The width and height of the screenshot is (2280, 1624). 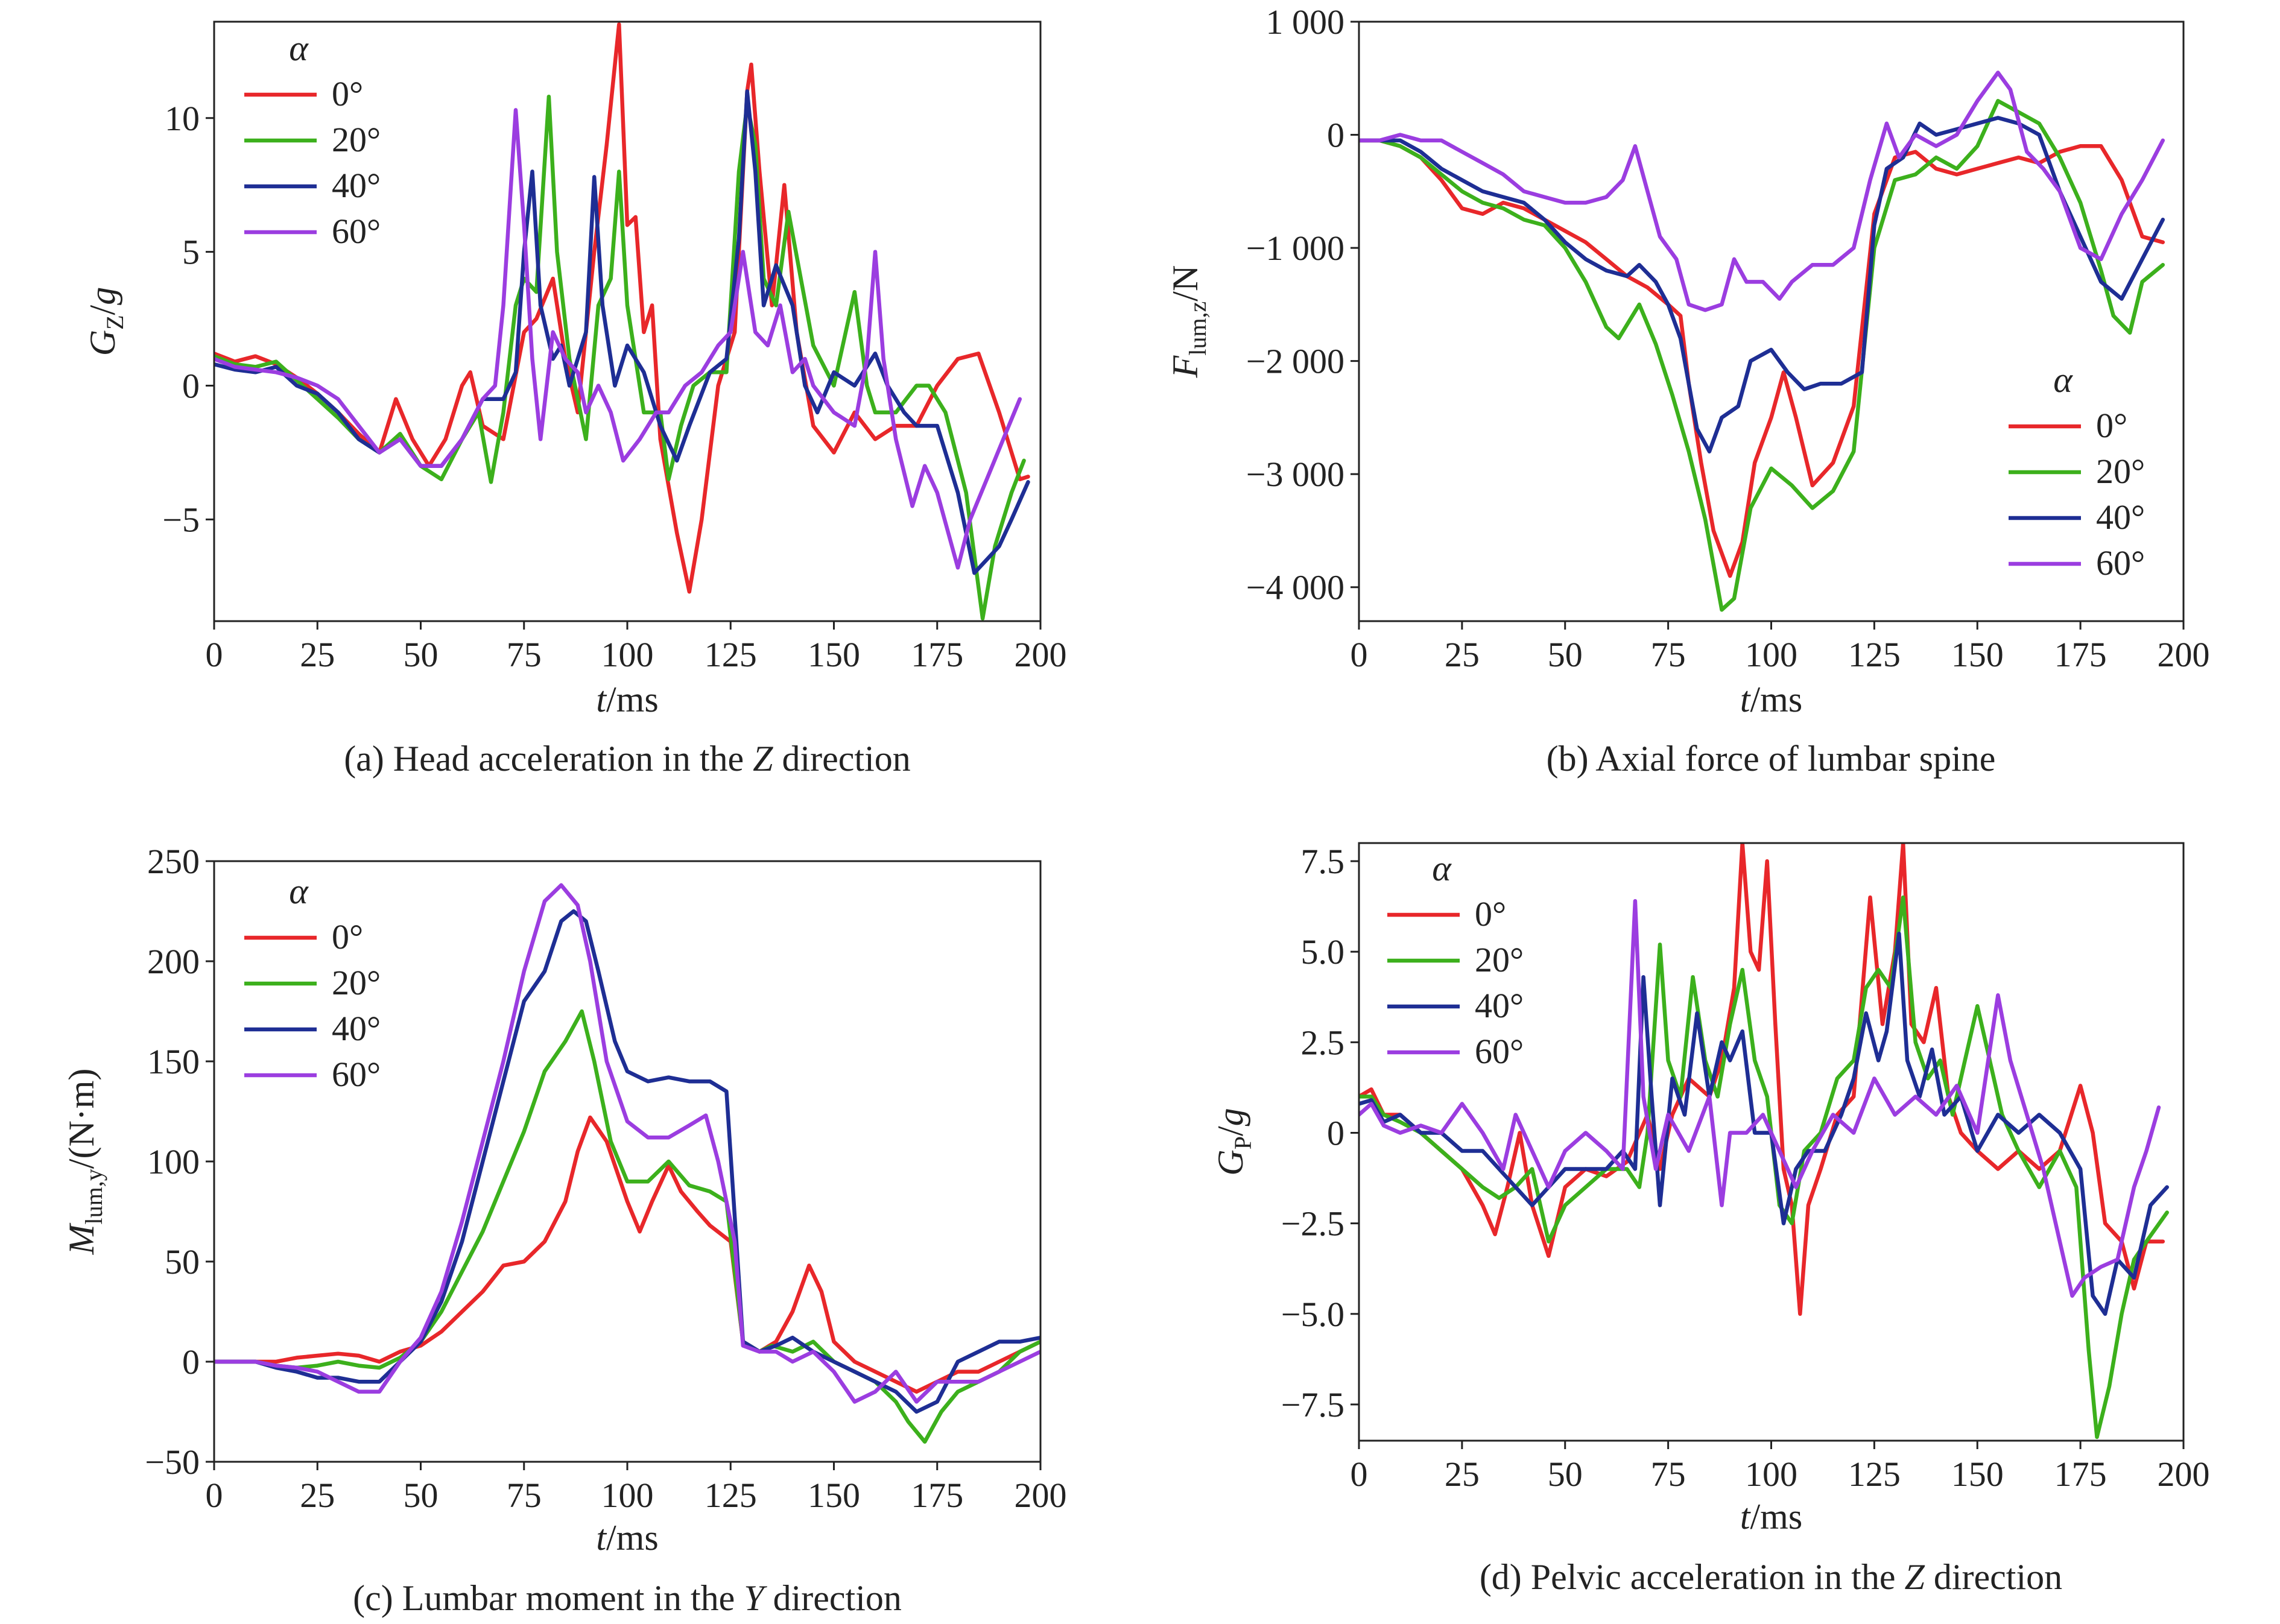 I want to click on y-tick-label: 150, so click(x=173, y=1061).